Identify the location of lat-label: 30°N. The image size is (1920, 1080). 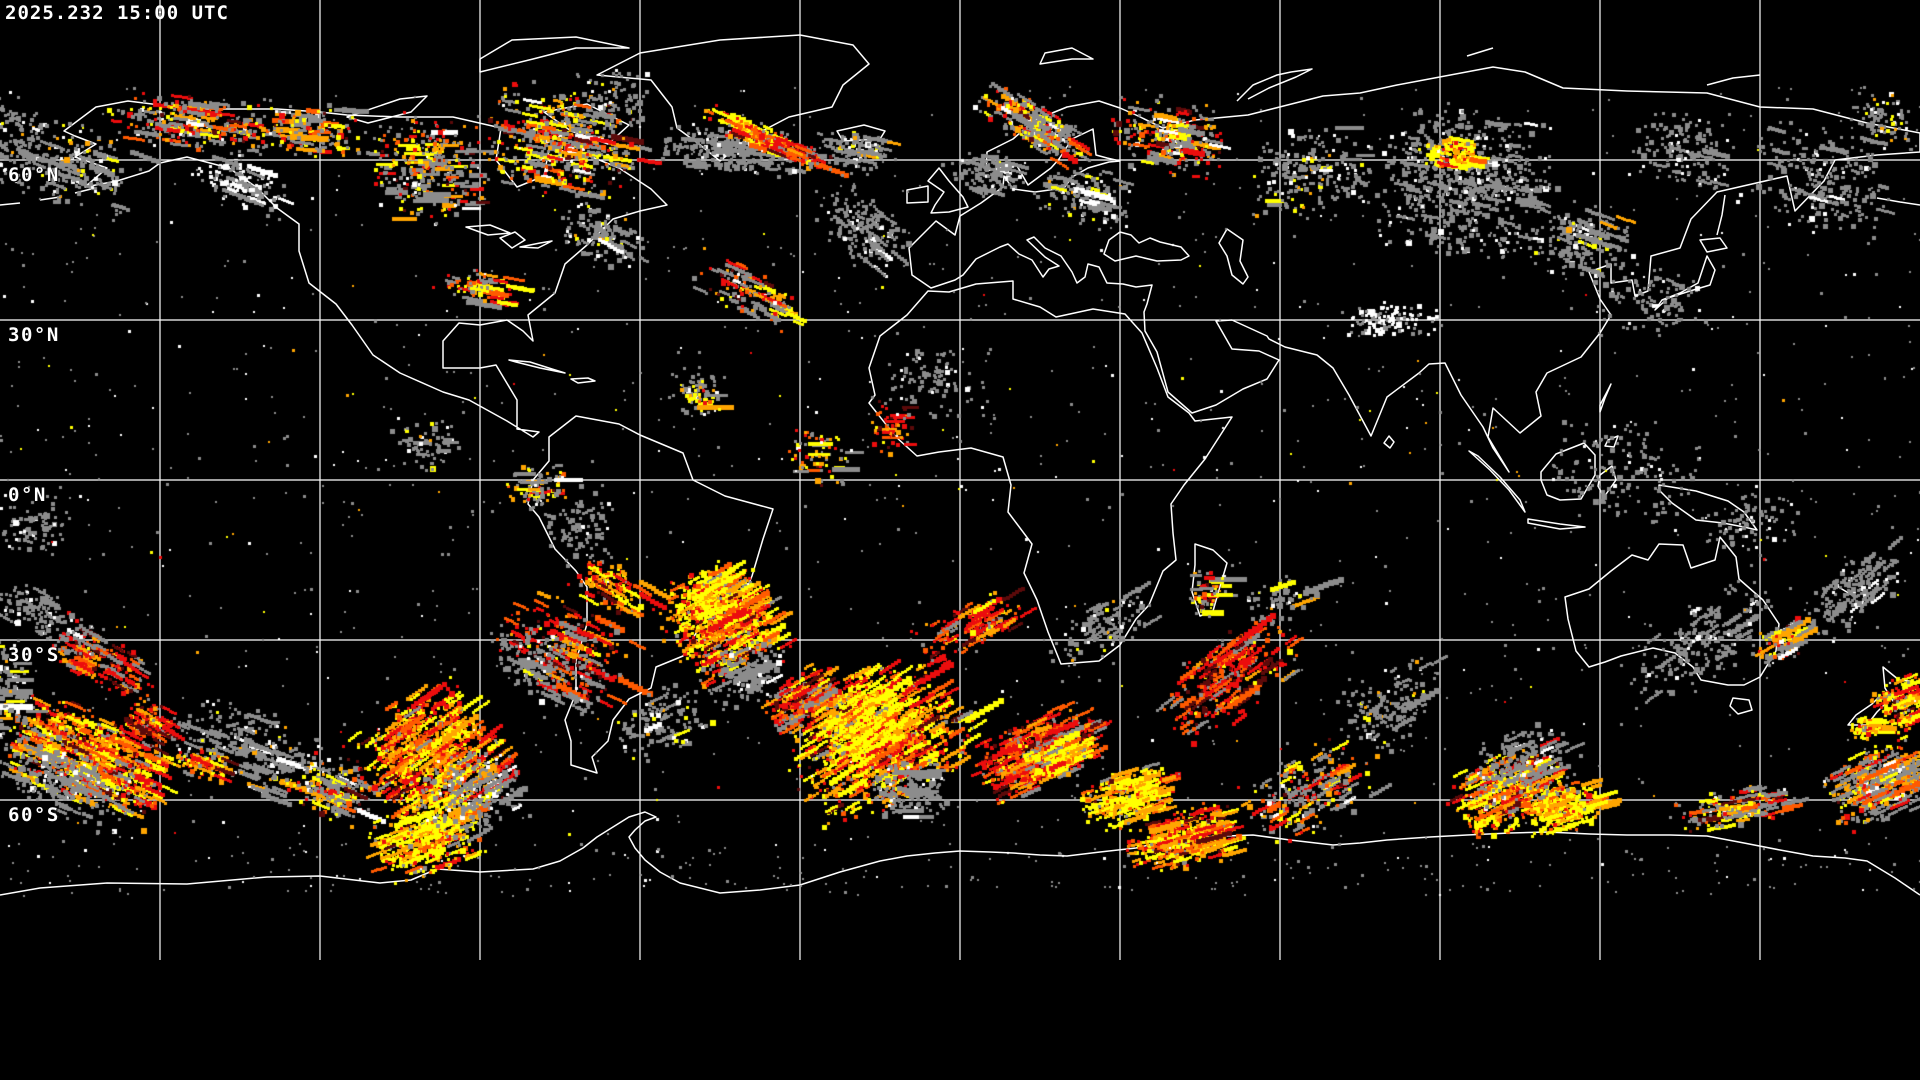
(34, 335).